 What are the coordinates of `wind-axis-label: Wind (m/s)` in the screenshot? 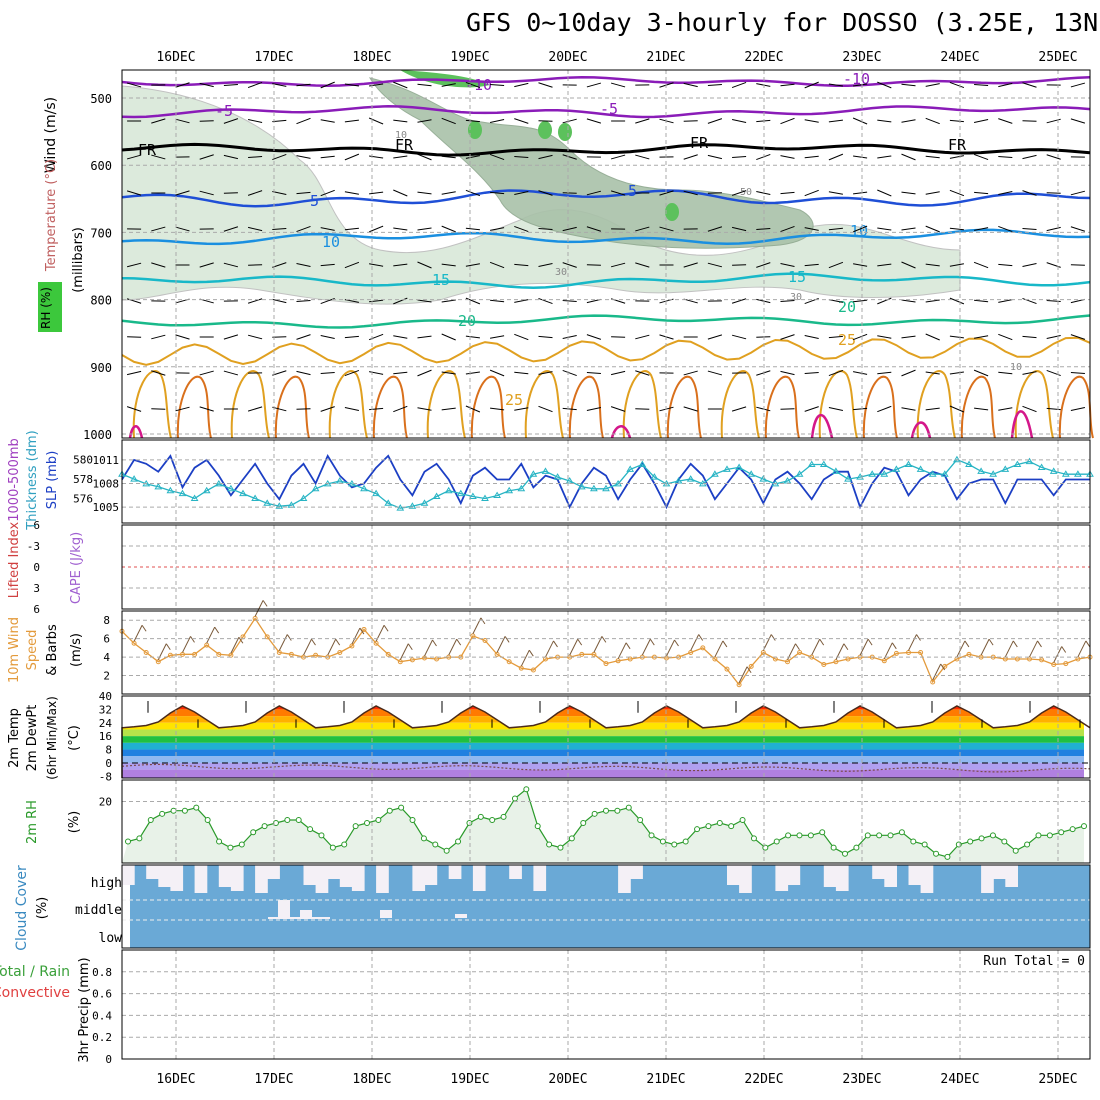 It's located at (51, 135).